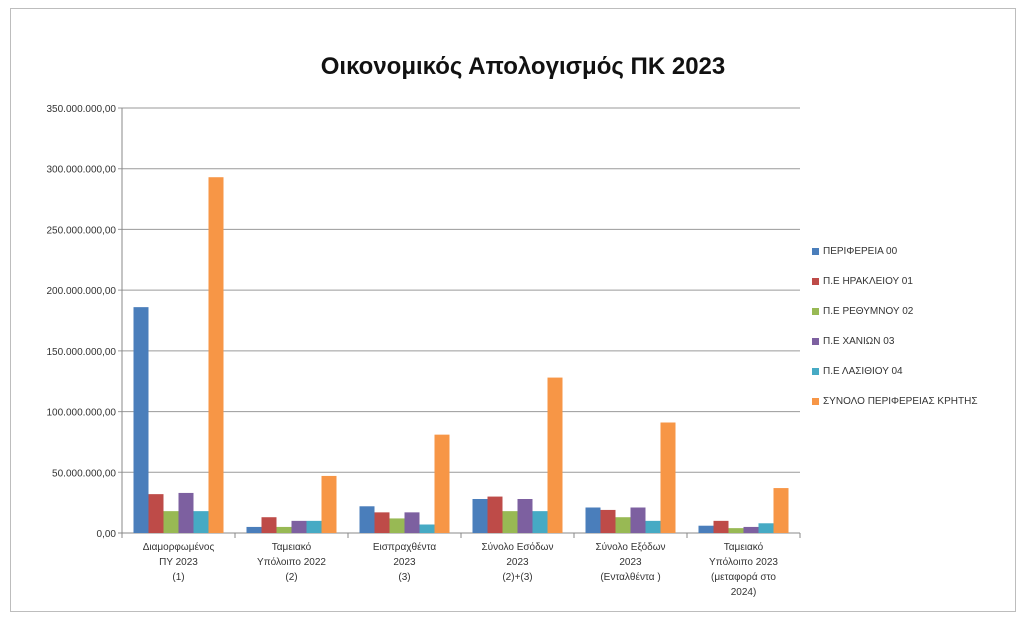  I want to click on y-tick-label: 0,00, so click(107, 534).